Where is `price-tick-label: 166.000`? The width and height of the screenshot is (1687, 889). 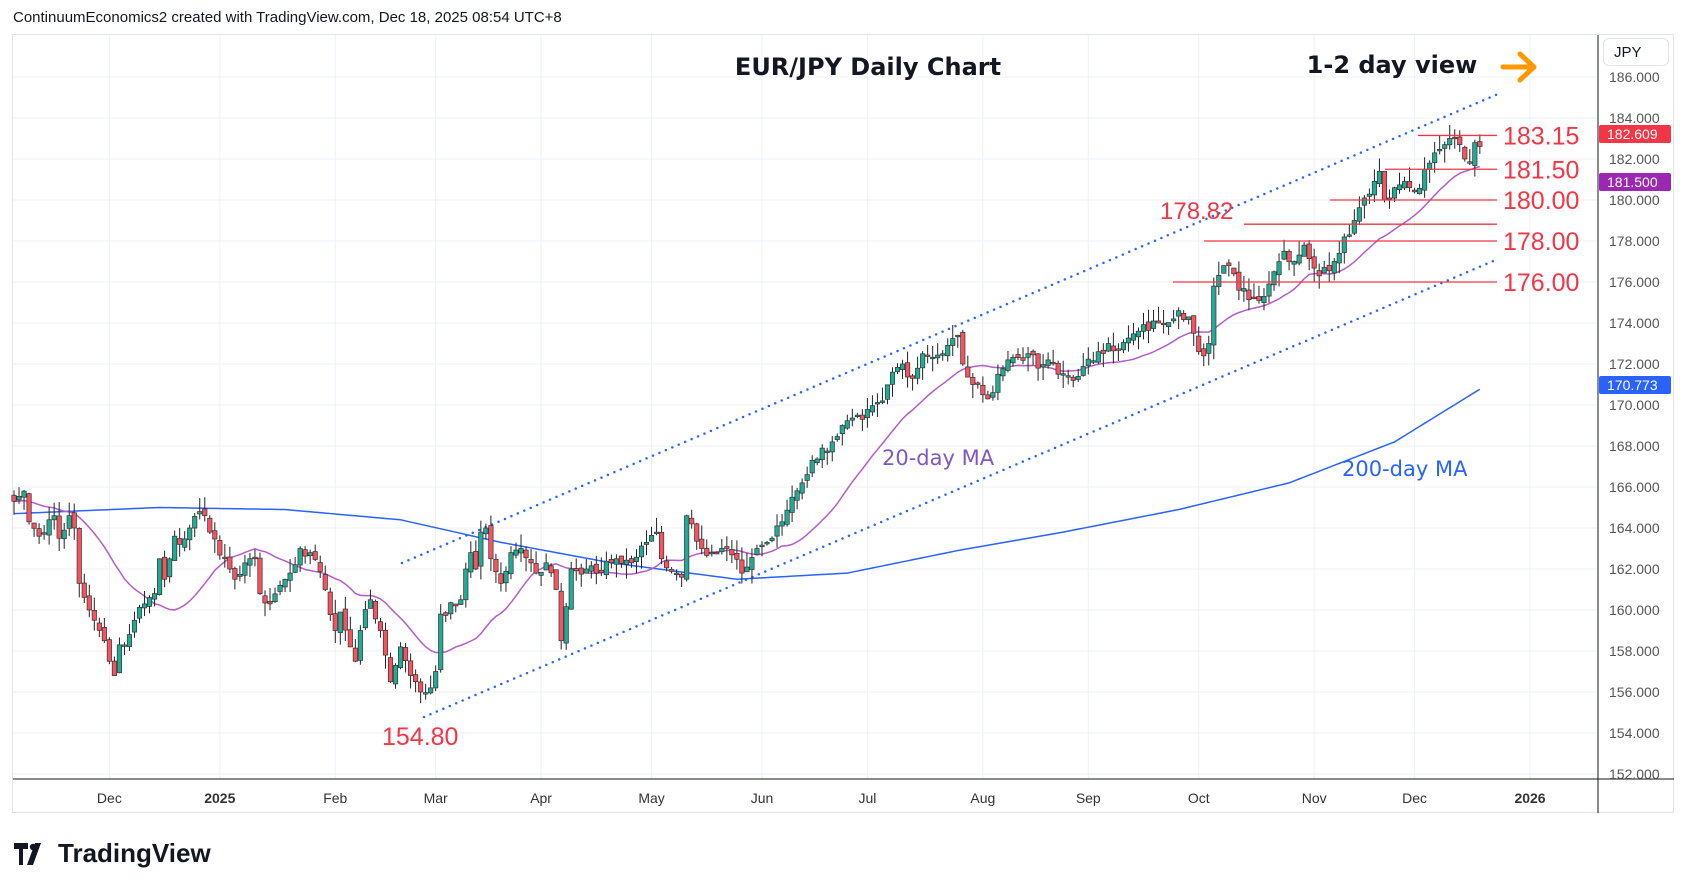
price-tick-label: 166.000 is located at coordinates (1634, 487).